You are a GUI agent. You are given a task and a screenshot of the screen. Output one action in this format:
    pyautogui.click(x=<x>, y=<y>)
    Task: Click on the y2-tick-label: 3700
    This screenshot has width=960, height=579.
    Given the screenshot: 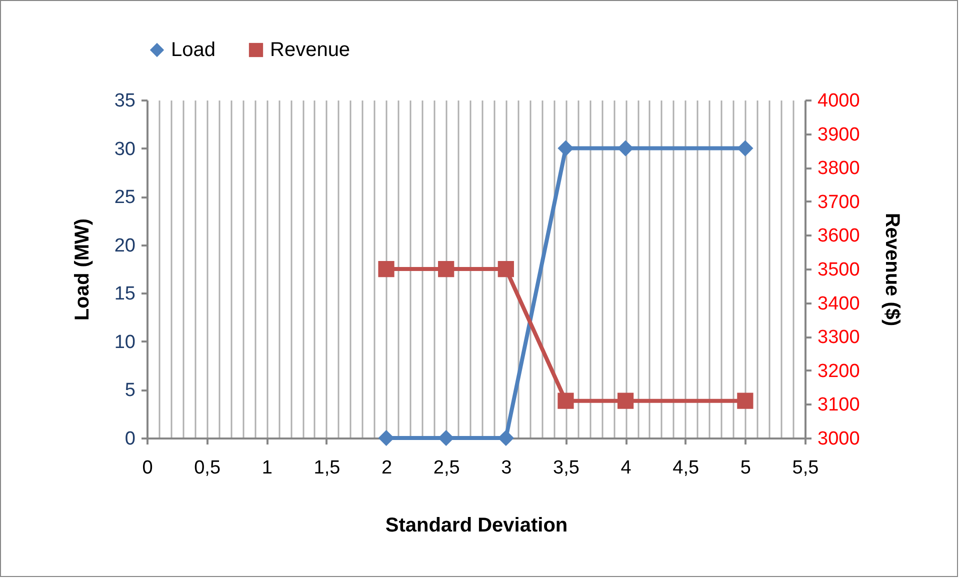 What is the action you would take?
    pyautogui.click(x=839, y=202)
    